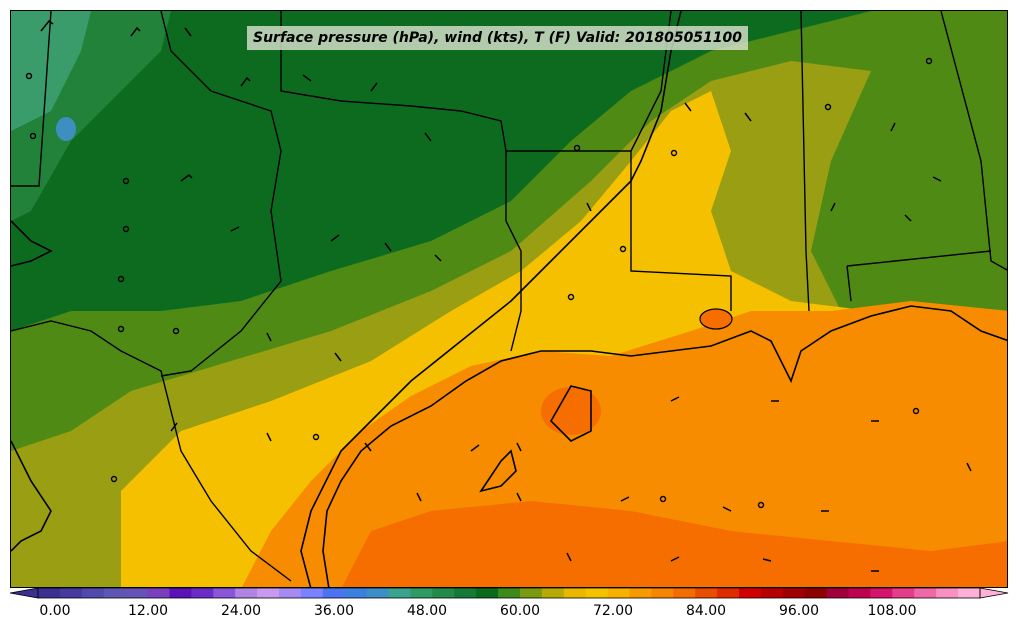  I want to click on colorbar-tick-label: 36.00, so click(334, 611).